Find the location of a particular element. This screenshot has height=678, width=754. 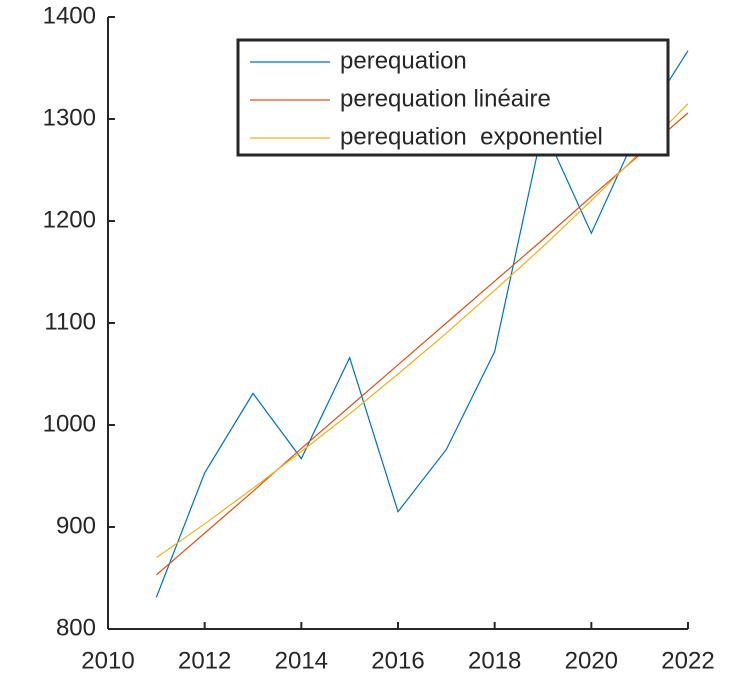

legend-label: perequation linéaire is located at coordinates (445, 98).